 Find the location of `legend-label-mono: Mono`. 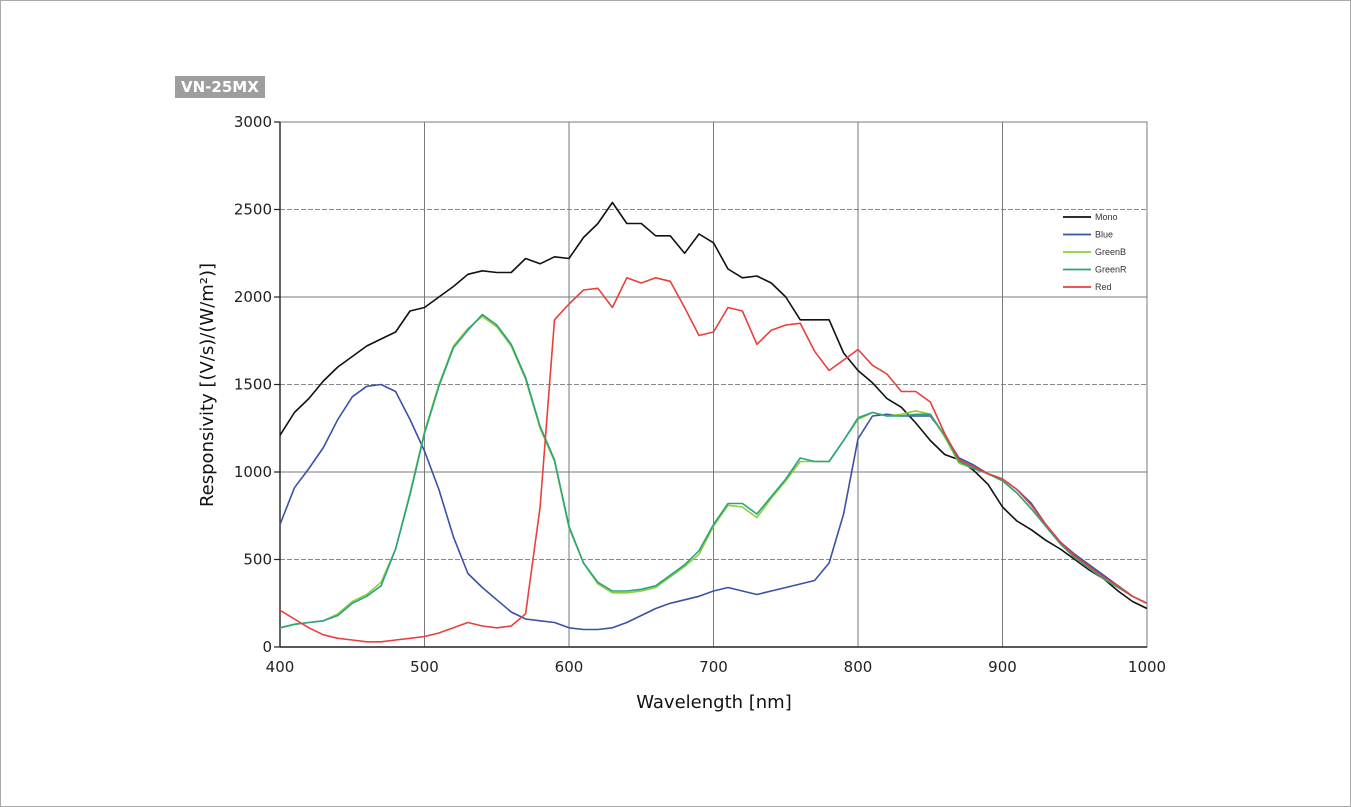

legend-label-mono: Mono is located at coordinates (1106, 217).